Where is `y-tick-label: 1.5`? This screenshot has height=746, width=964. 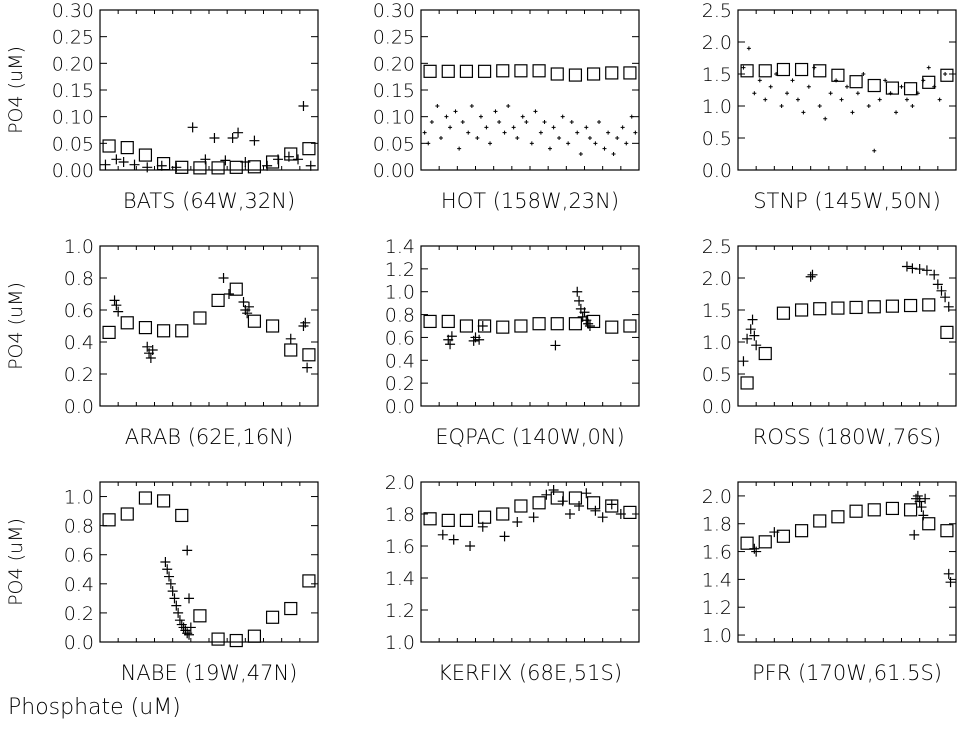
y-tick-label: 1.5 is located at coordinates (717, 75).